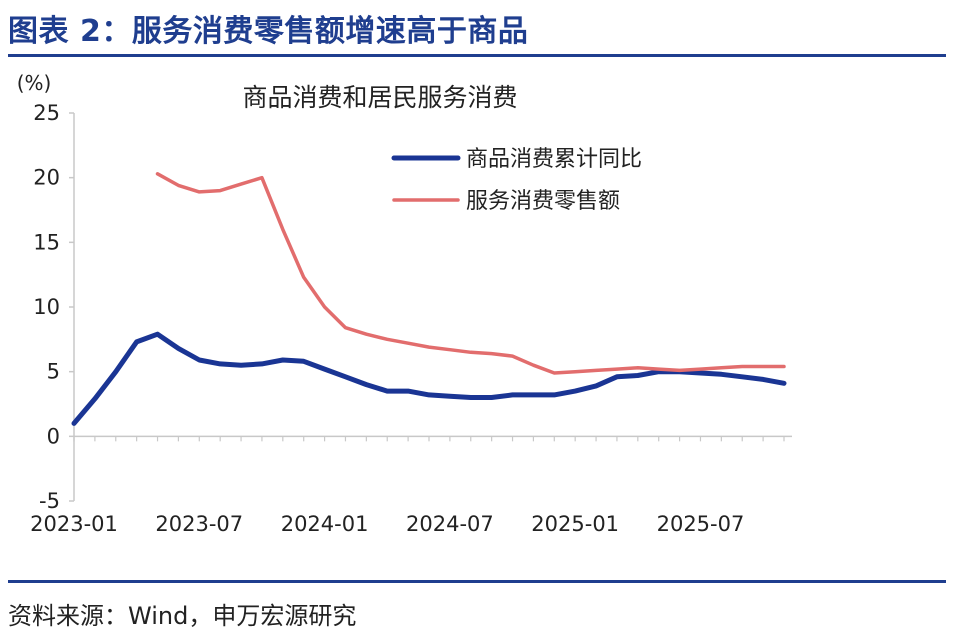  I want to click on x-tick-label: 2025-01, so click(575, 524).